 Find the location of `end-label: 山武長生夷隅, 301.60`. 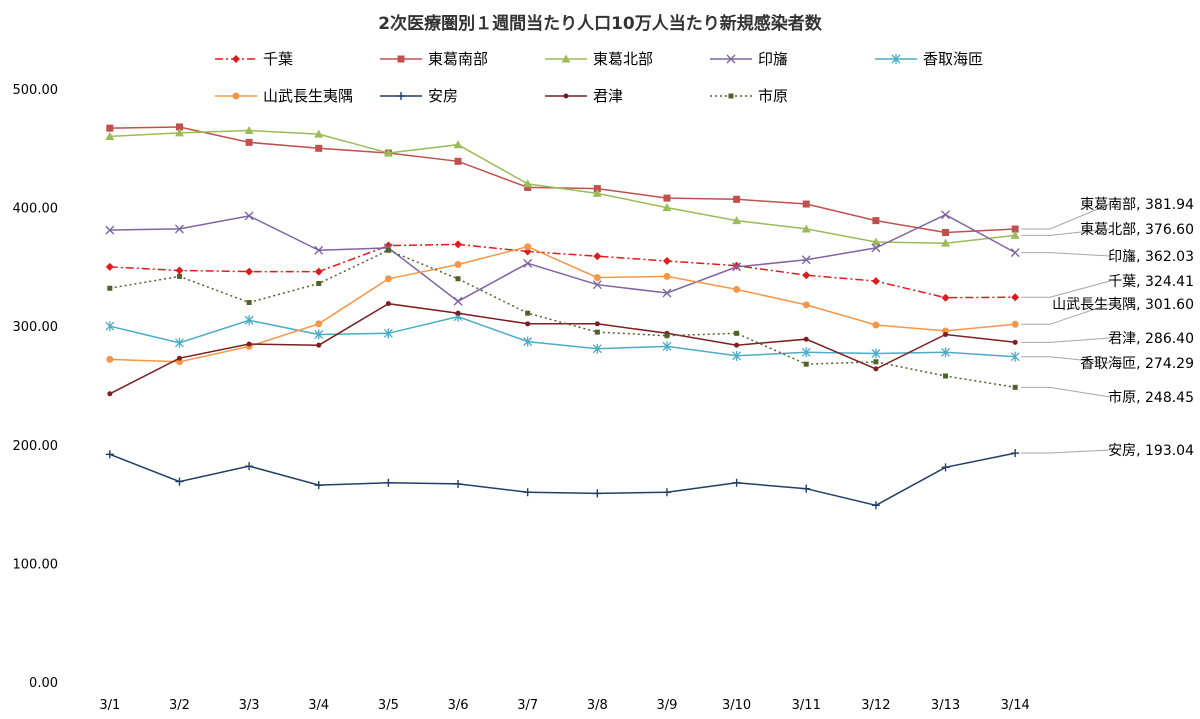

end-label: 山武長生夷隅, 301.60 is located at coordinates (1107, 311).